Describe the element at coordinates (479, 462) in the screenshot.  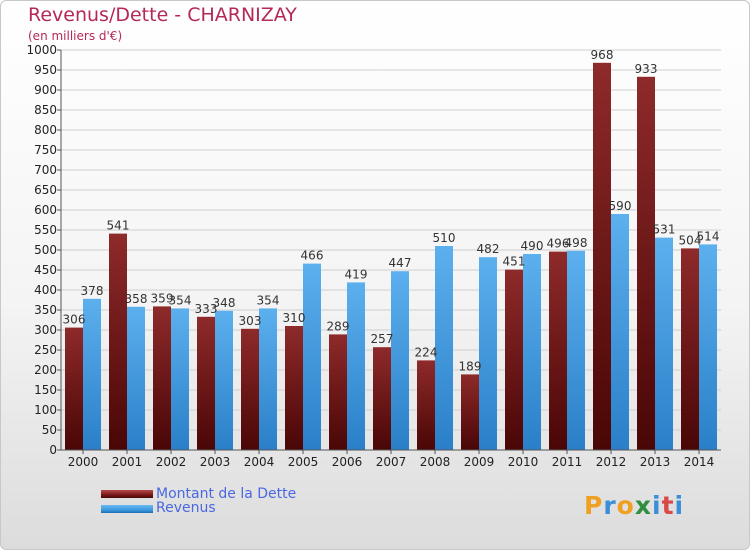
I see `x-tick-label-2009: 2009` at that location.